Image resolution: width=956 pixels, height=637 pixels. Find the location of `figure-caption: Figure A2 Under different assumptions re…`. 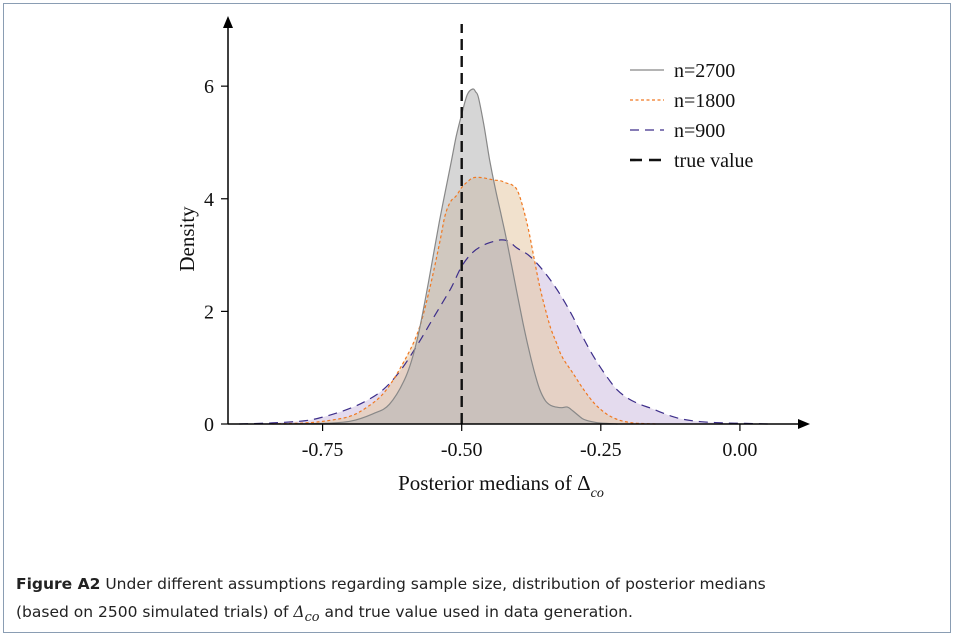

figure-caption: Figure A2 Under different assumptions re… is located at coordinates (476, 601).